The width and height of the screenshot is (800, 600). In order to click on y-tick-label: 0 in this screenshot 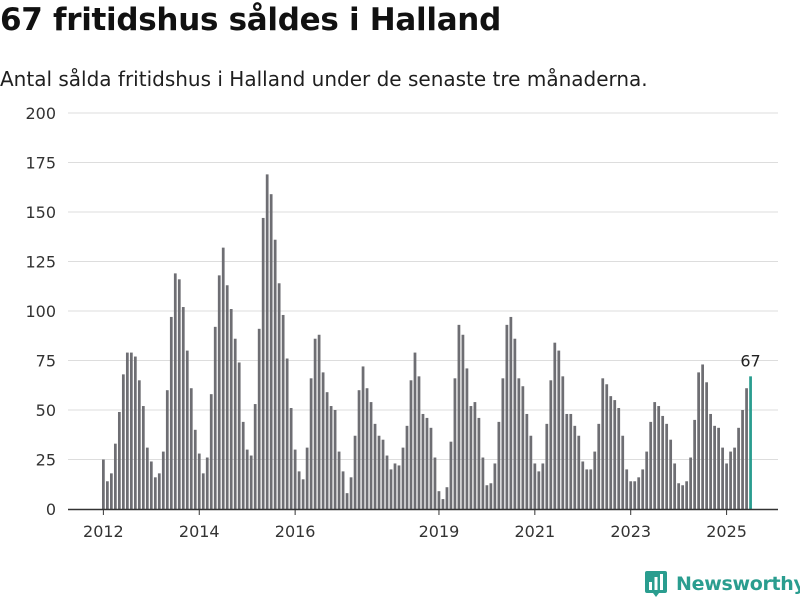, I will do `click(51, 509)`.